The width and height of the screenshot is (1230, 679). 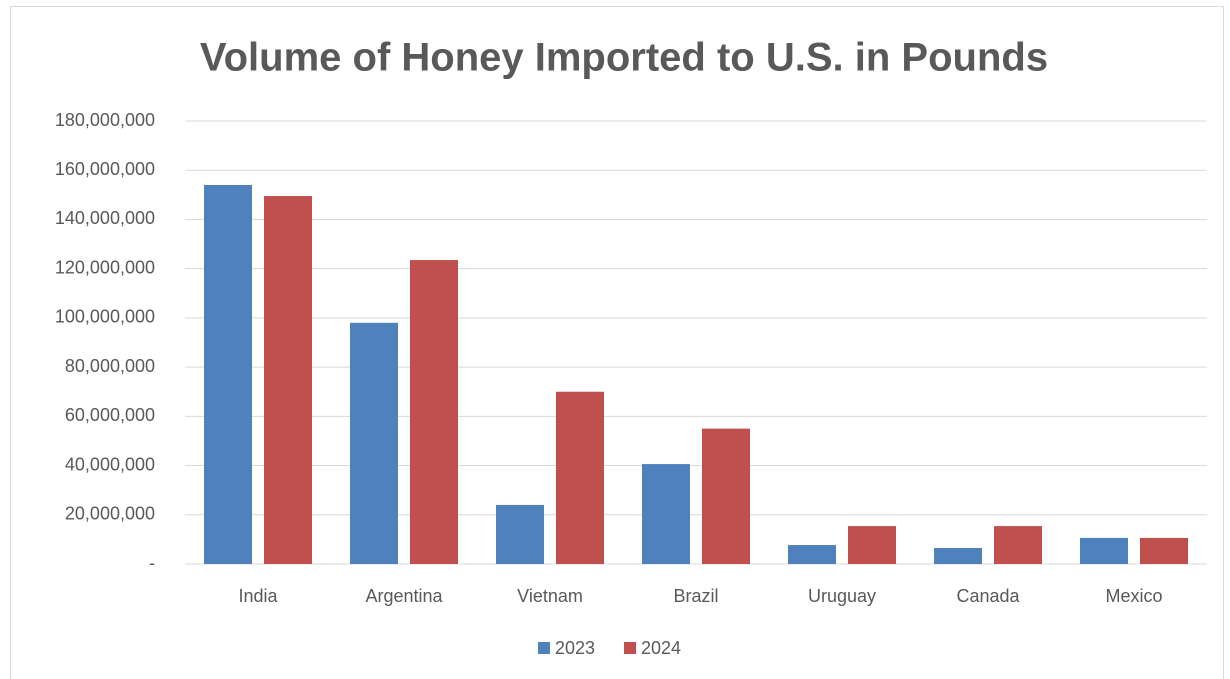 I want to click on y-tick-label: 40,000,000, so click(x=110, y=464).